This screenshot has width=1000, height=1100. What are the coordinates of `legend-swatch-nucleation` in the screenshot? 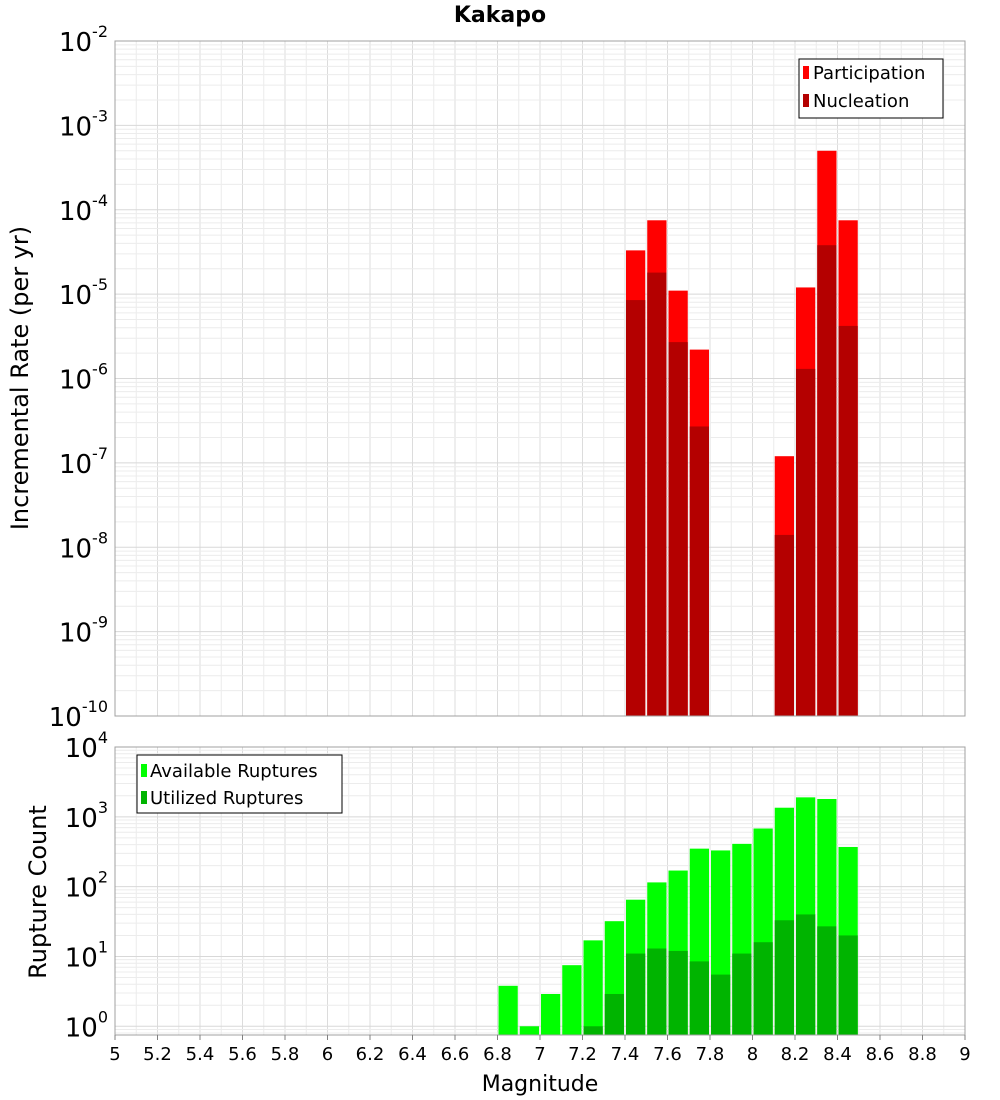 It's located at (806, 100).